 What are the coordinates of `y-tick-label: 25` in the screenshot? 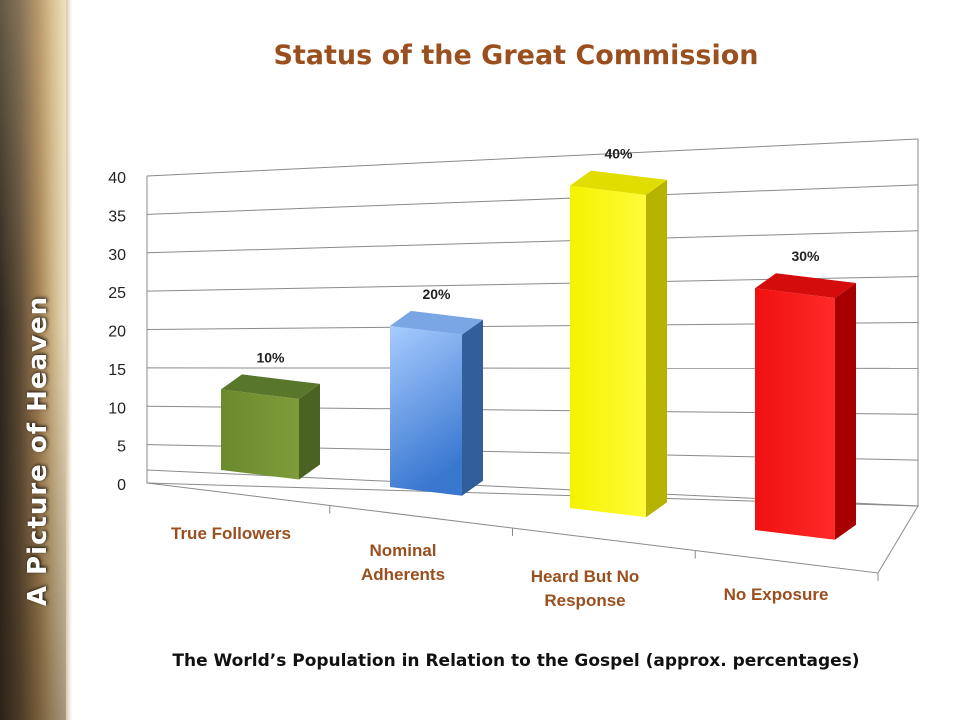 It's located at (117, 293).